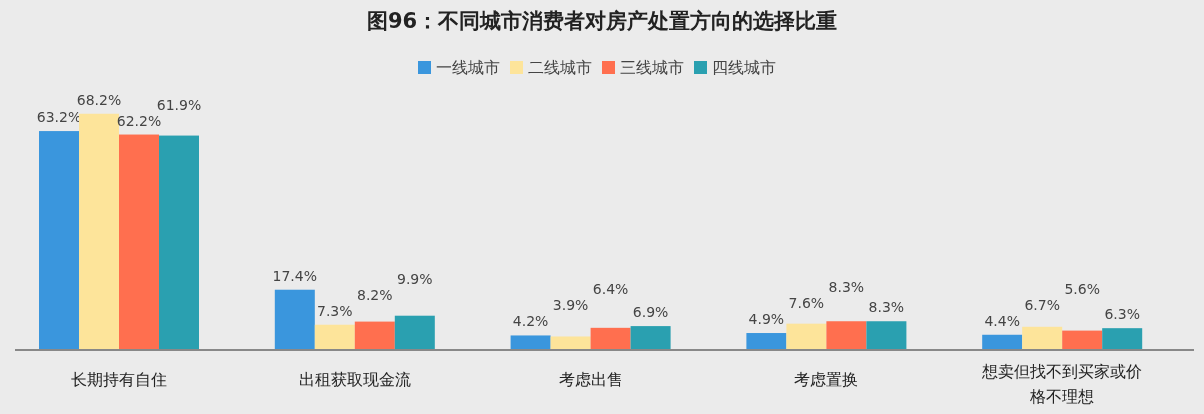  Describe the element at coordinates (590, 379) in the screenshot. I see `x-tick-label: 考虑出售` at that location.